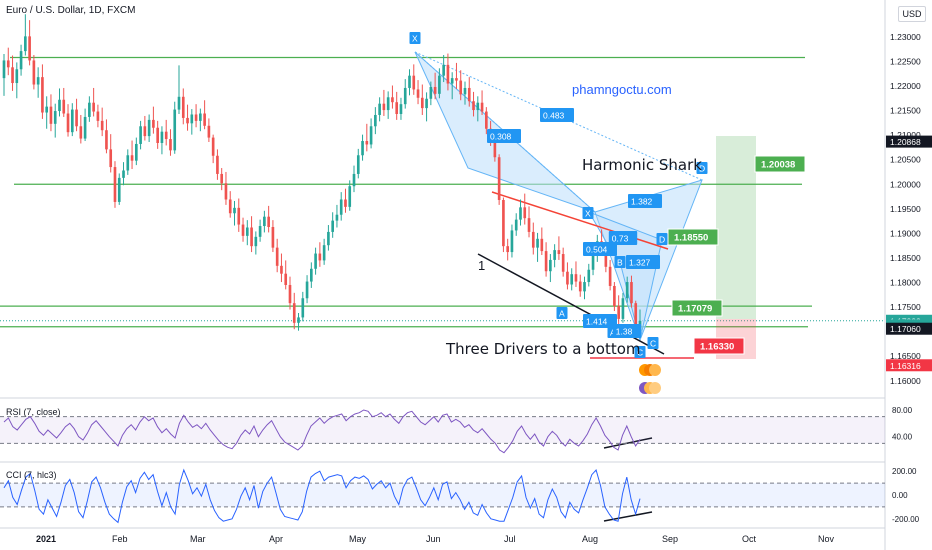 This screenshot has width=932, height=550. Describe the element at coordinates (198, 539) in the screenshot. I see `time-tick-label: Mar` at that location.